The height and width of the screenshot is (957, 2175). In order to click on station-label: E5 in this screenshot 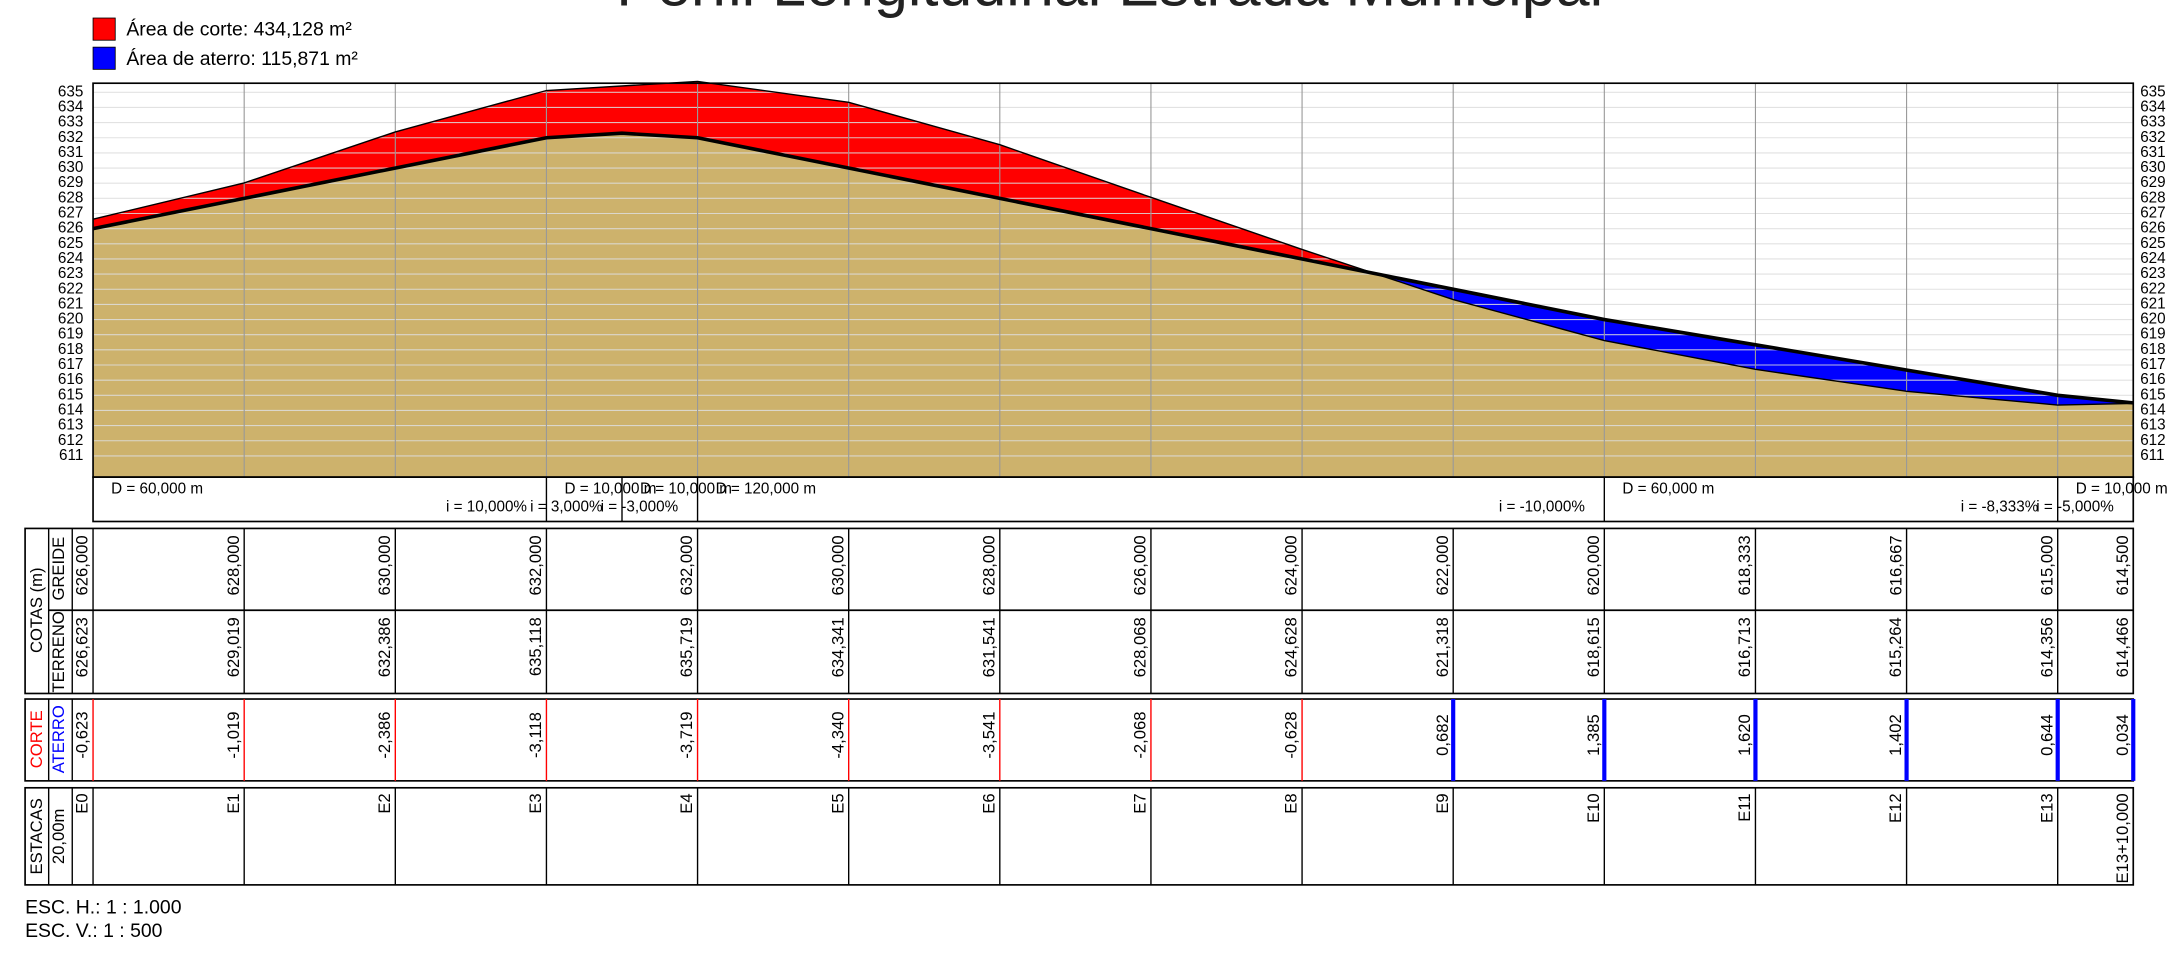, I will do `click(837, 803)`.